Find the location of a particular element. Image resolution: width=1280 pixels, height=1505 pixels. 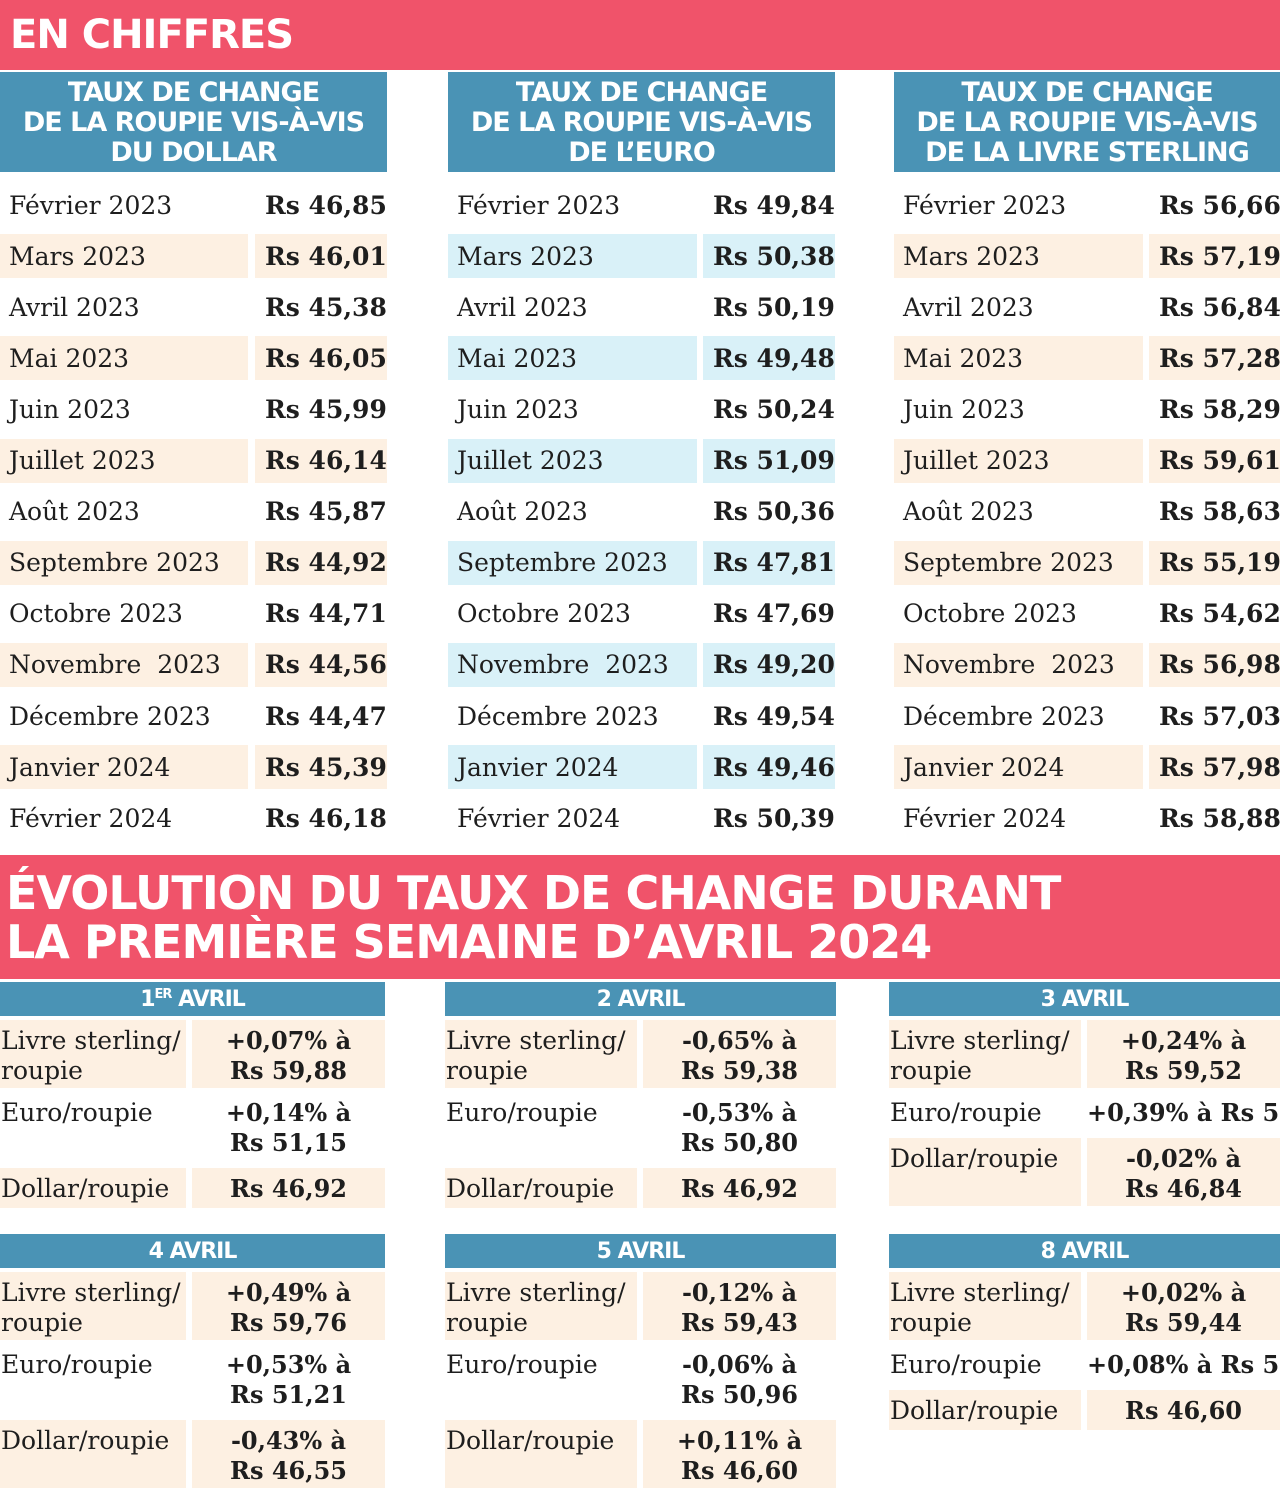

pair-value: +0,11% à Rs 46,60 is located at coordinates (739, 1454).